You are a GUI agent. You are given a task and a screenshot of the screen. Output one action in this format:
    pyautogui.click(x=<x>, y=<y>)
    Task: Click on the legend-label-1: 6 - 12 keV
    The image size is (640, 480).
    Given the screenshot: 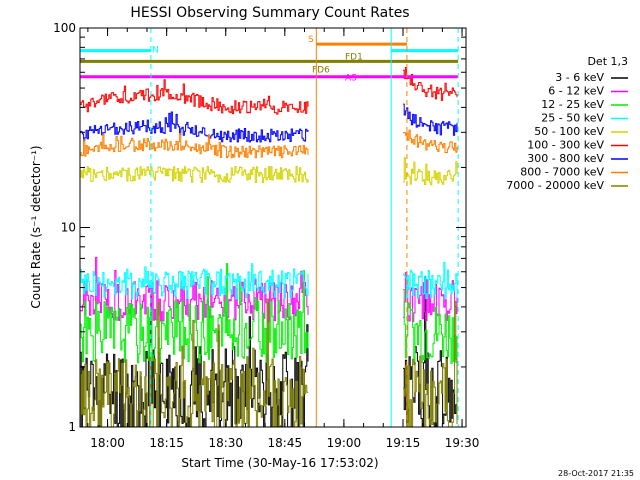 What is the action you would take?
    pyautogui.click(x=576, y=91)
    